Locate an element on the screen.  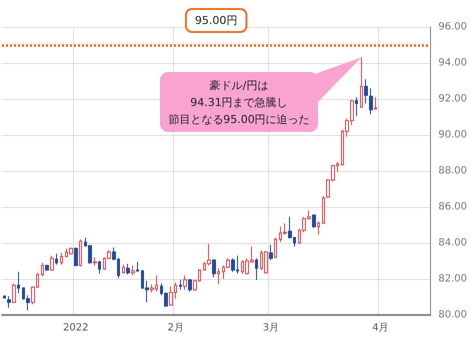
y-tick-label: 80.00 is located at coordinates (453, 315).